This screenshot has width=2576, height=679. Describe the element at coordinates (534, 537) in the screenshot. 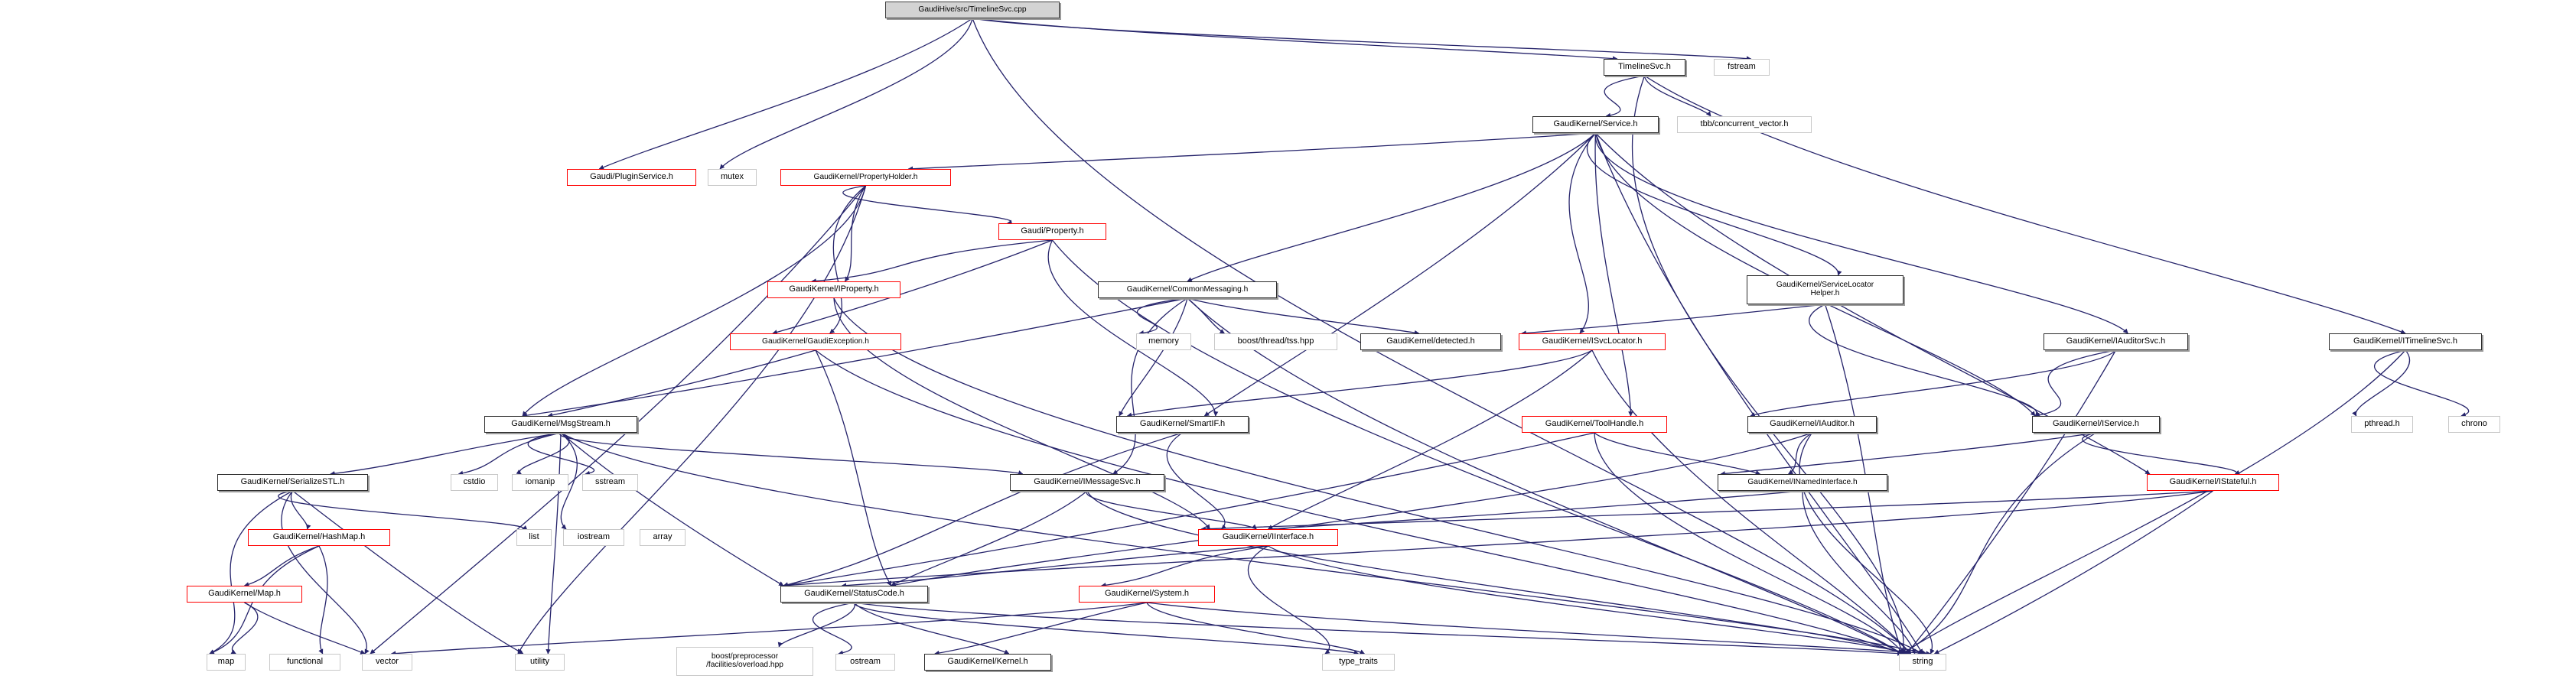

I see `graph-node-list: list` at that location.